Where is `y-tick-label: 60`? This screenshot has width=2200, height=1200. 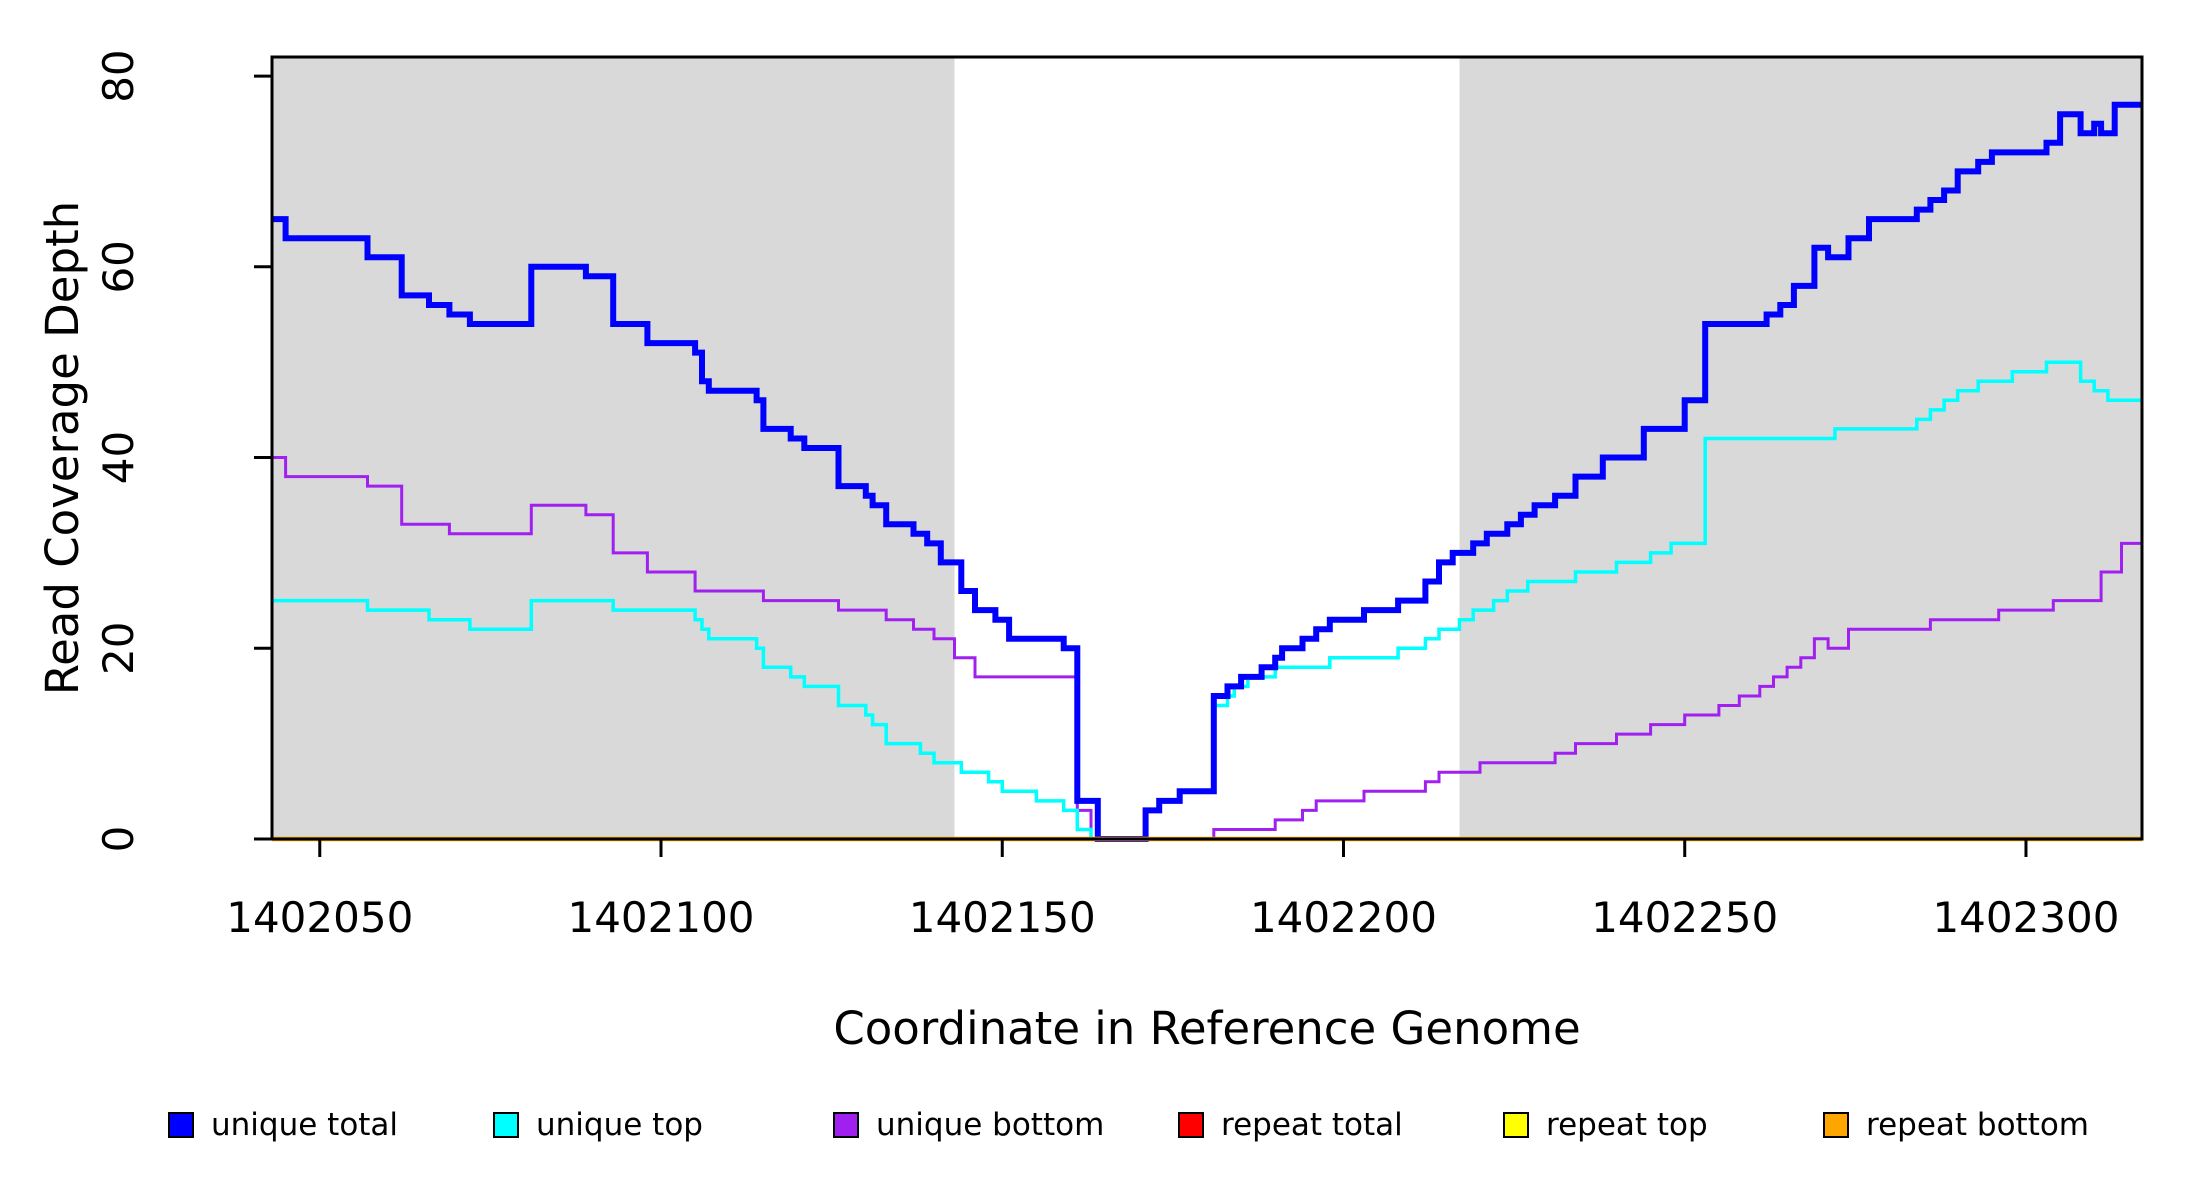
y-tick-label: 60 is located at coordinates (118, 266).